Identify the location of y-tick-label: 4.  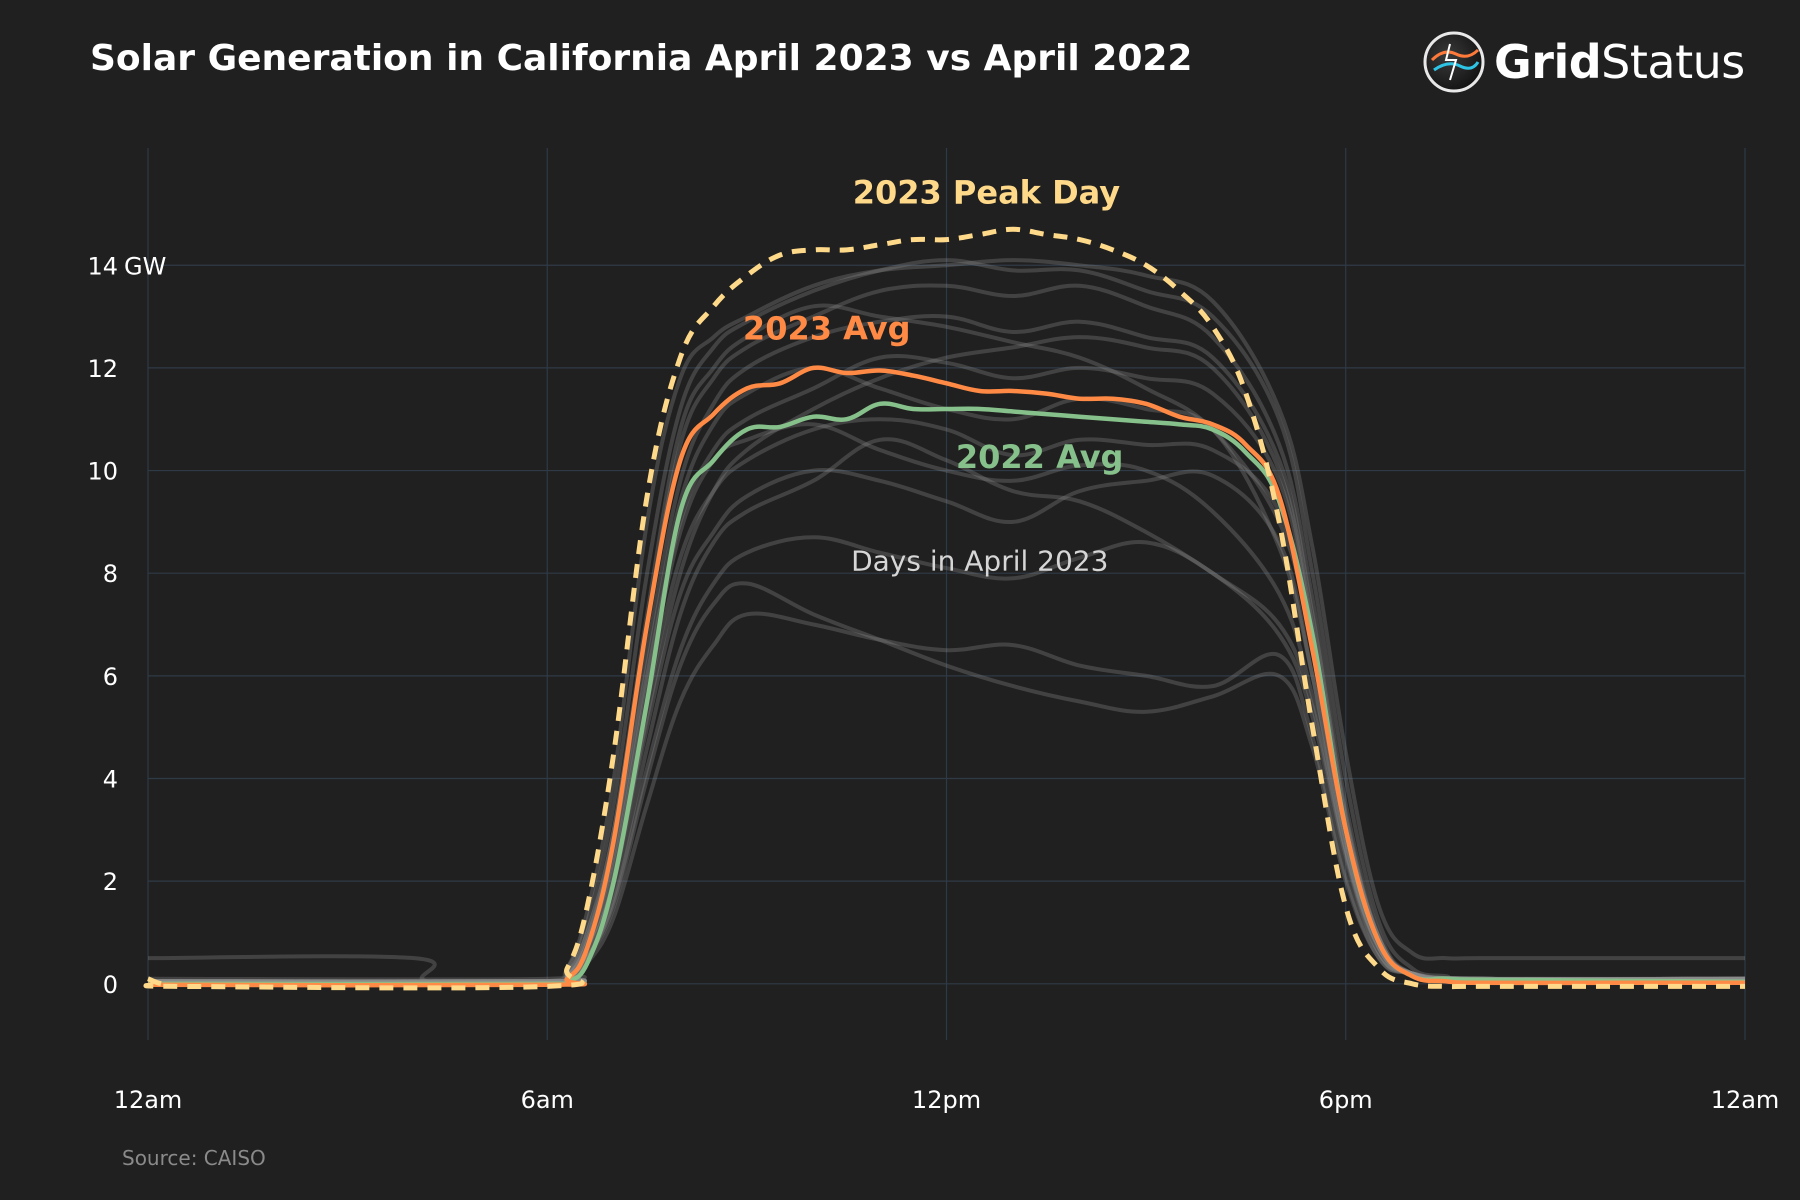
(110, 780).